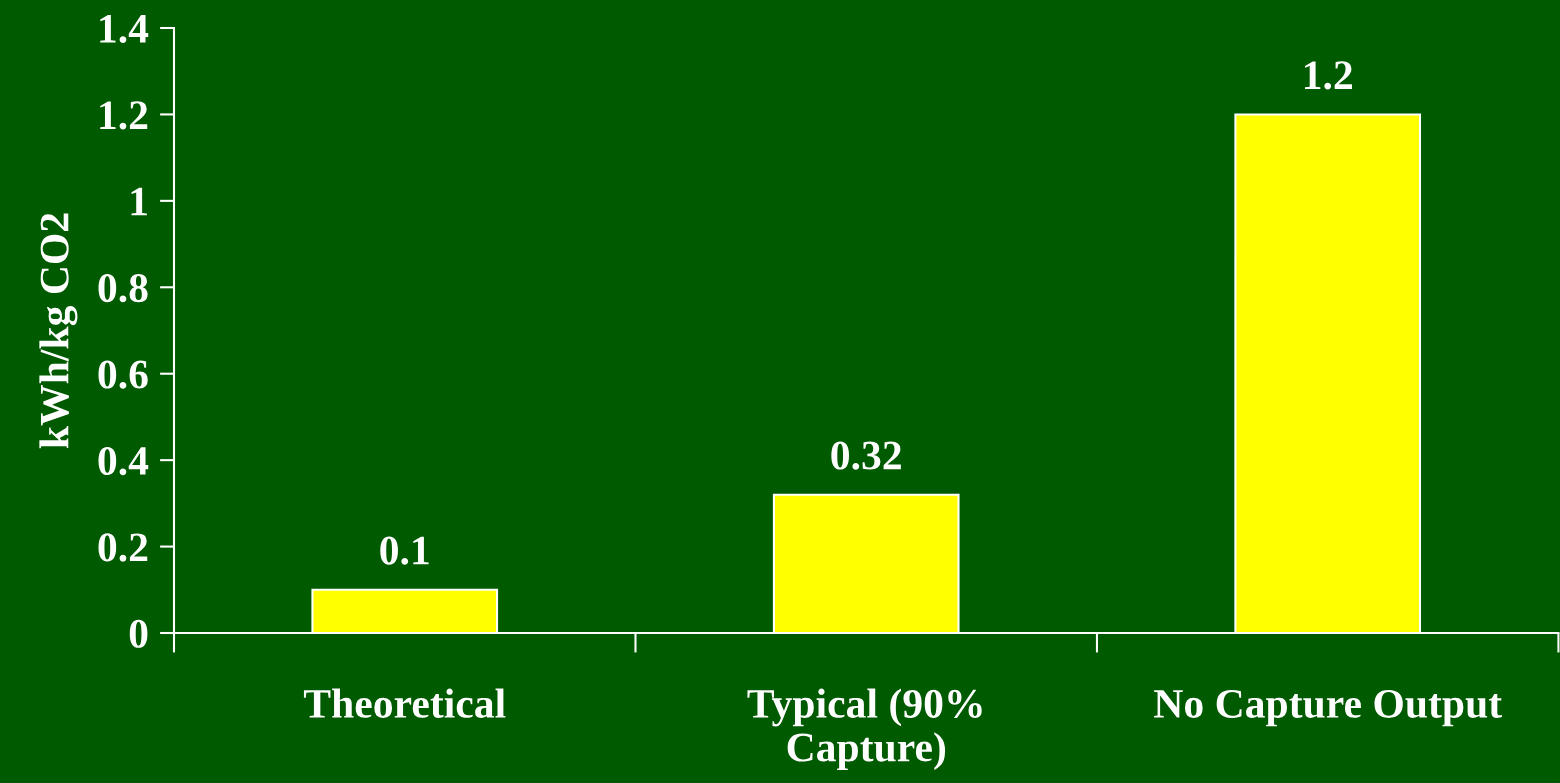 This screenshot has height=783, width=1560. I want to click on data-label: 1.2, so click(1328, 75).